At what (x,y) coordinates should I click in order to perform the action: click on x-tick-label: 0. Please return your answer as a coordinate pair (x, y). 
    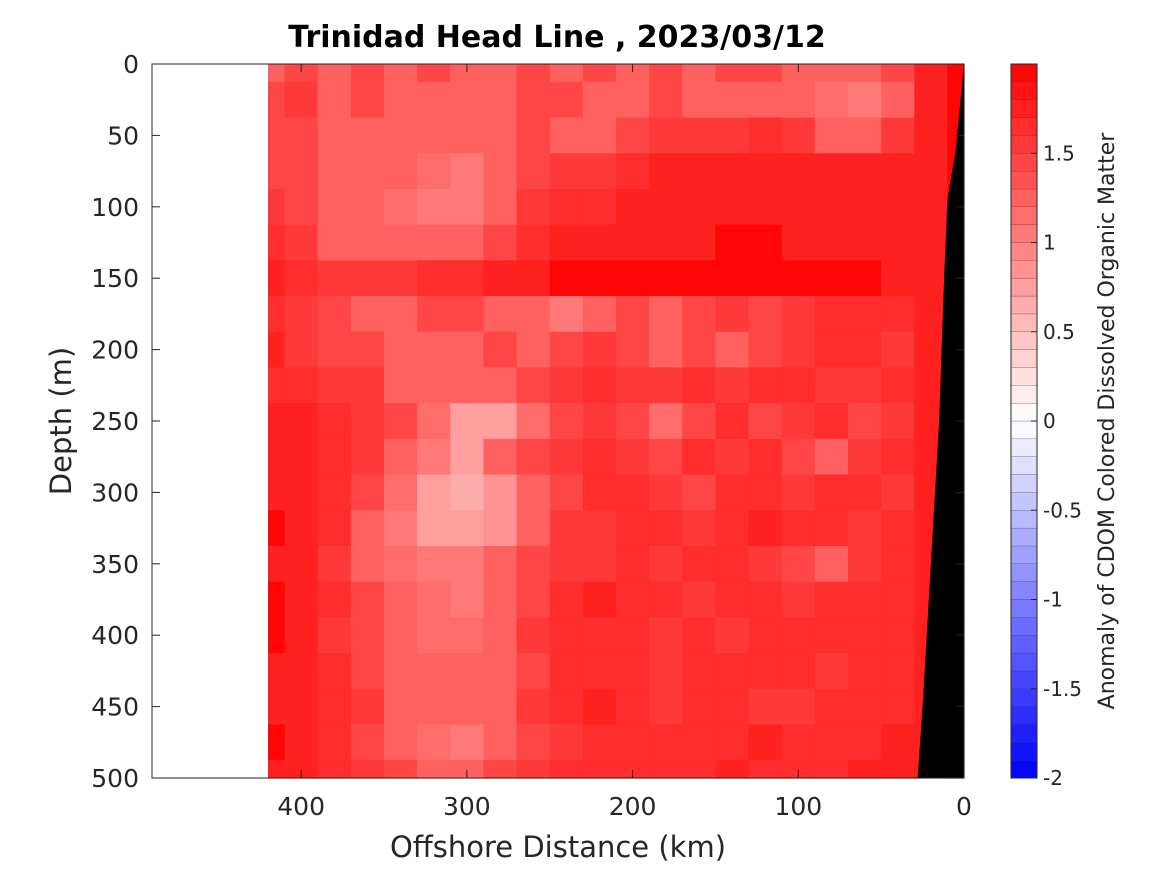
    Looking at the image, I should click on (964, 806).